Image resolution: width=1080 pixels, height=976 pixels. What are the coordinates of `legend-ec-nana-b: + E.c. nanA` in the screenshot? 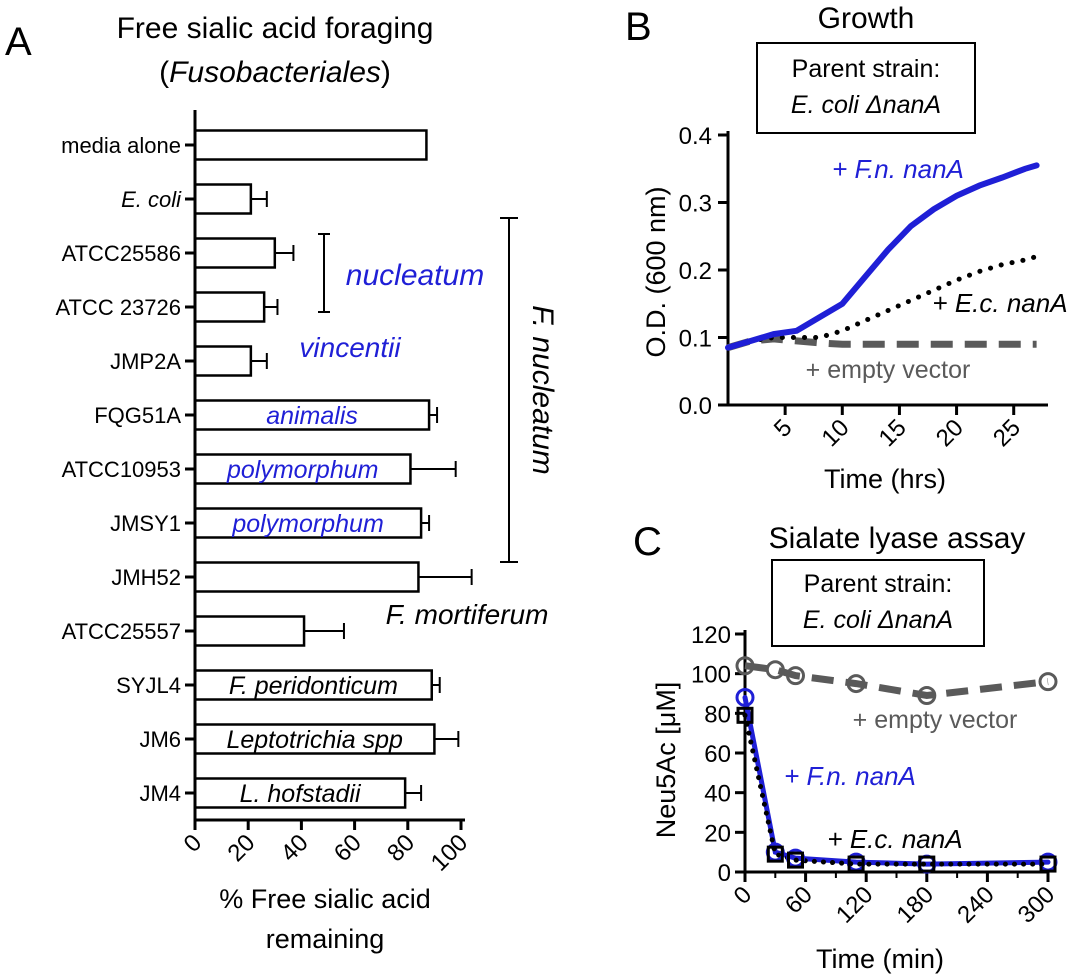 It's located at (999, 303).